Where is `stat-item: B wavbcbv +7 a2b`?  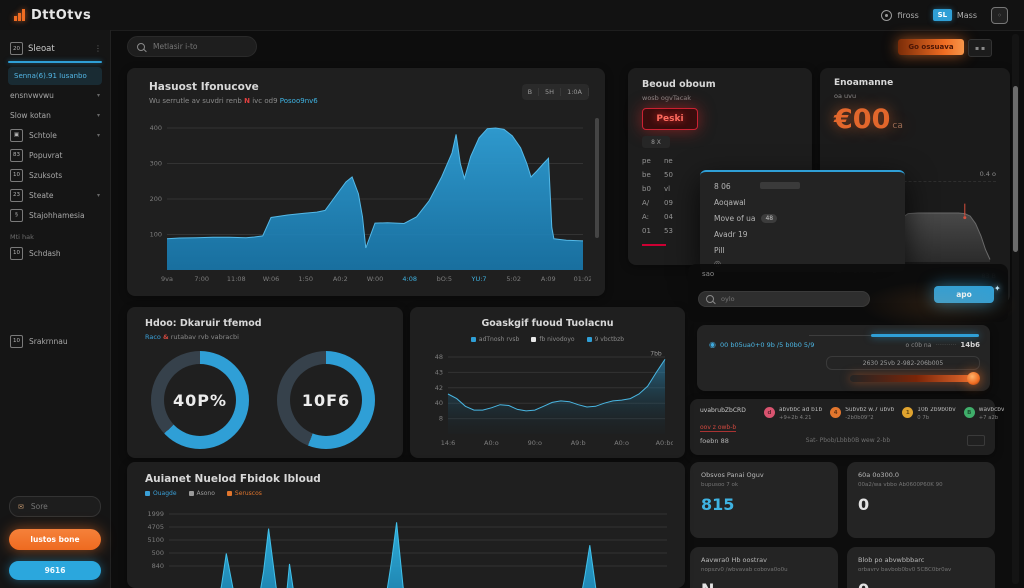 stat-item: B wavbcbv +7 a2b is located at coordinates (983, 420).